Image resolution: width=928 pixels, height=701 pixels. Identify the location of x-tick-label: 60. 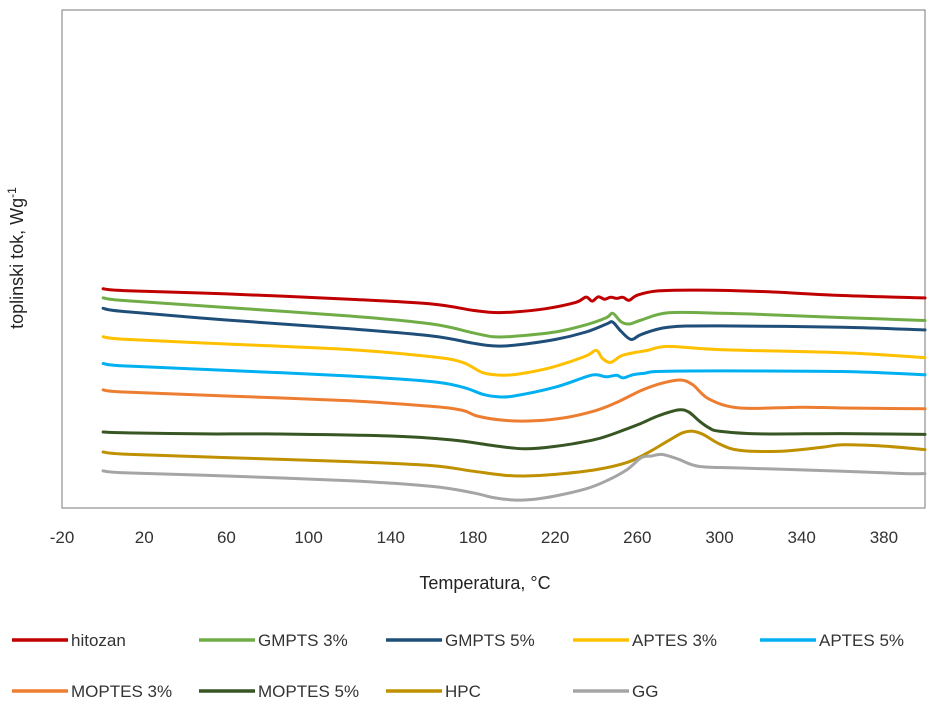
(226, 537).